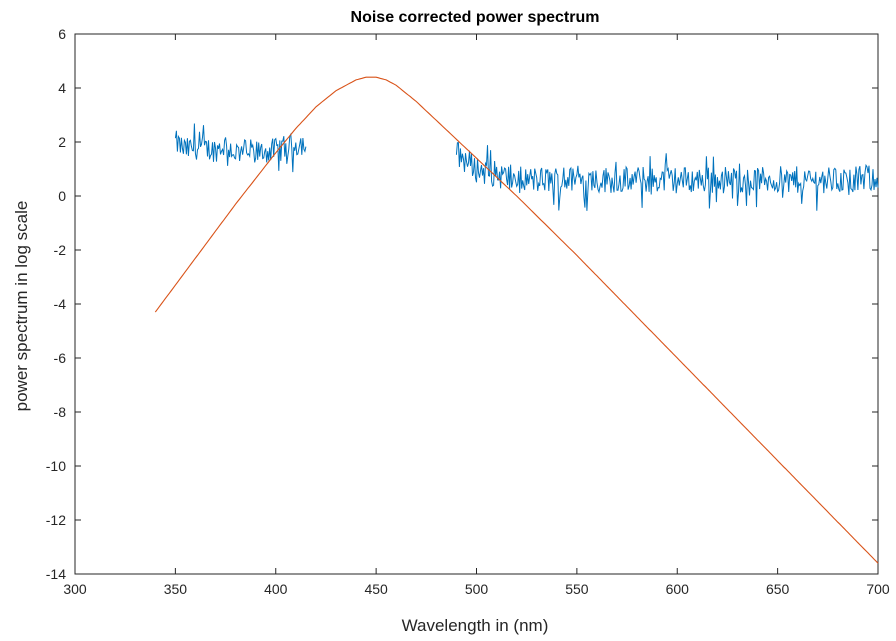 The image size is (896, 641). What do you see at coordinates (60, 304) in the screenshot?
I see `y-tick-label: -4` at bounding box center [60, 304].